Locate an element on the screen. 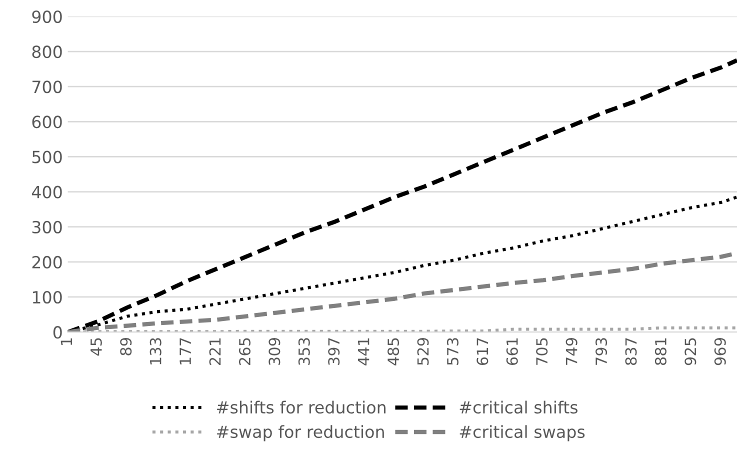 The width and height of the screenshot is (737, 471). y-tick-label: 900 is located at coordinates (47, 17).